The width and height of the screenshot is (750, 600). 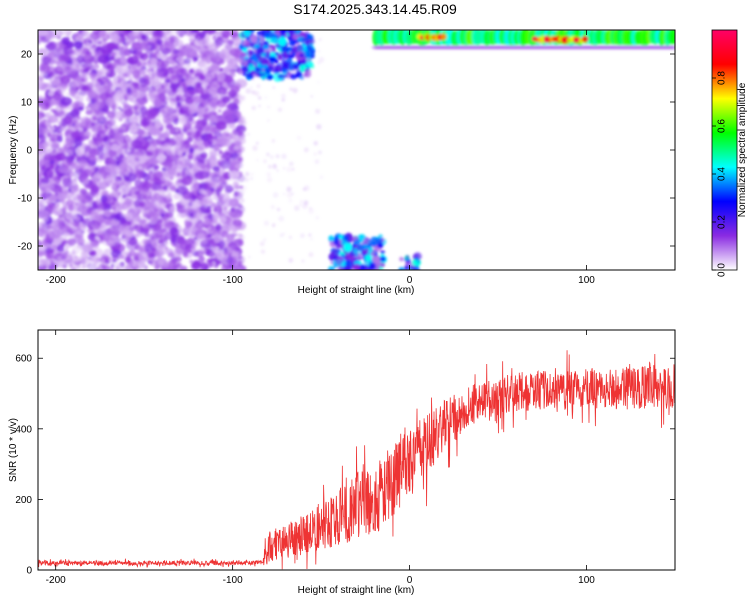 What do you see at coordinates (23, 429) in the screenshot?
I see `snr-y-tick-label: 400` at bounding box center [23, 429].